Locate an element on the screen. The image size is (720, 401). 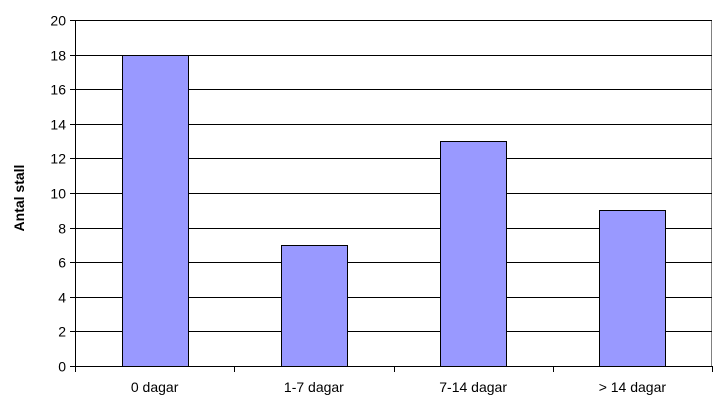
bar-1-7-dagar is located at coordinates (314, 306).